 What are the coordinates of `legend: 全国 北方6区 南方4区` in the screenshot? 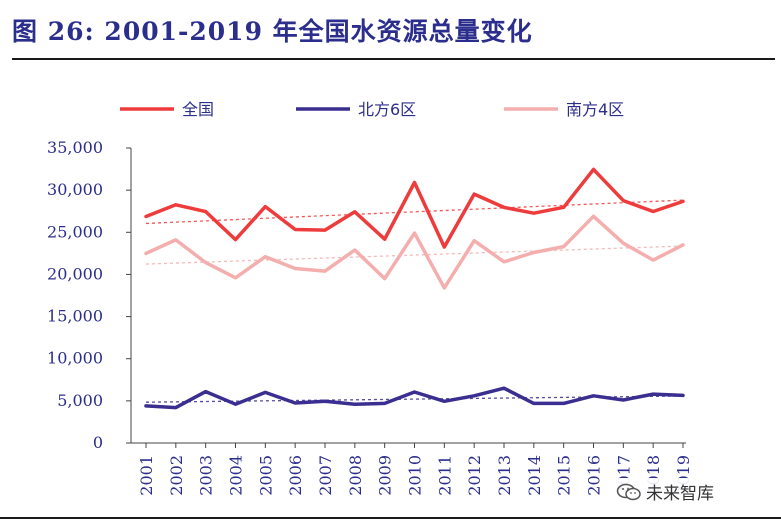 It's located at (372, 109).